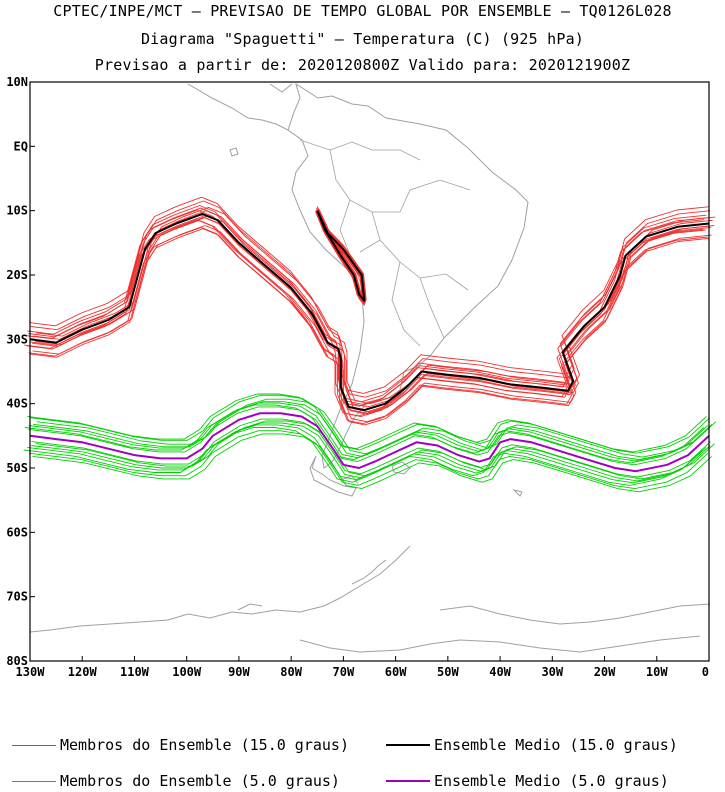 The width and height of the screenshot is (725, 792). I want to click on lon-tick-label: 0, so click(705, 672).